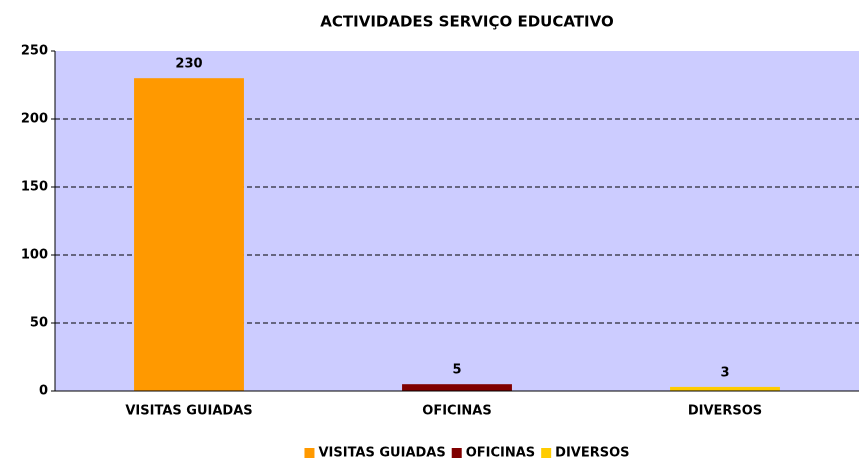 The height and width of the screenshot is (460, 860). Describe the element at coordinates (34, 119) in the screenshot. I see `y-tick-label: 200` at that location.